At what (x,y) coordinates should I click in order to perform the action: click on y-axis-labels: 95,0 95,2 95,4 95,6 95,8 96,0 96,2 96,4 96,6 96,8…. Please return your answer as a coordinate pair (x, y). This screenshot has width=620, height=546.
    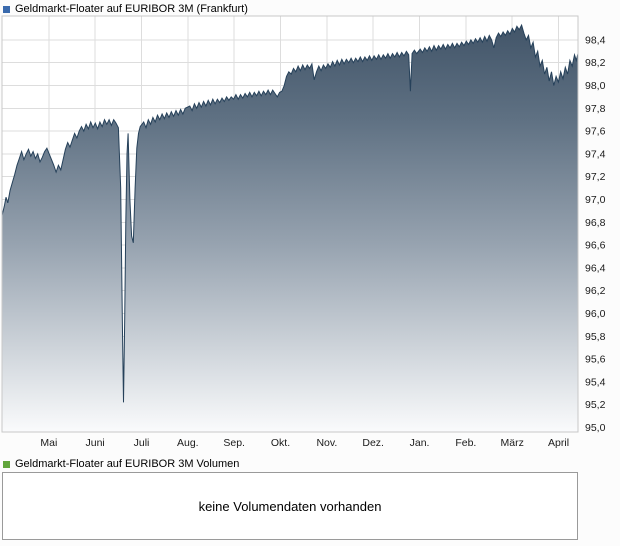
    Looking at the image, I should click on (595, 234).